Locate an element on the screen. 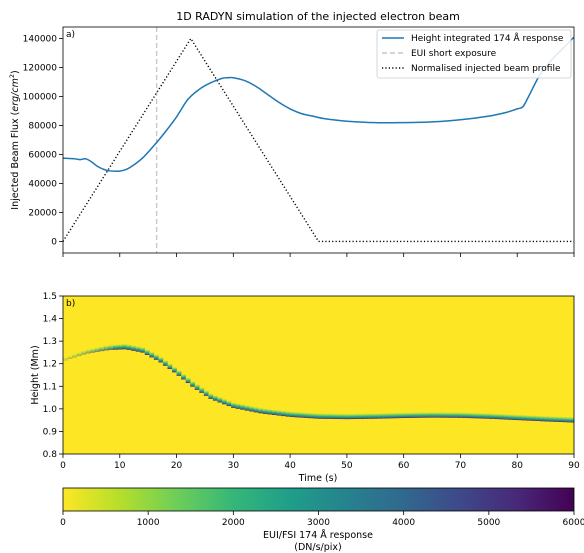 This screenshot has width=584, height=553. x-tick-label: 10 is located at coordinates (120, 466).